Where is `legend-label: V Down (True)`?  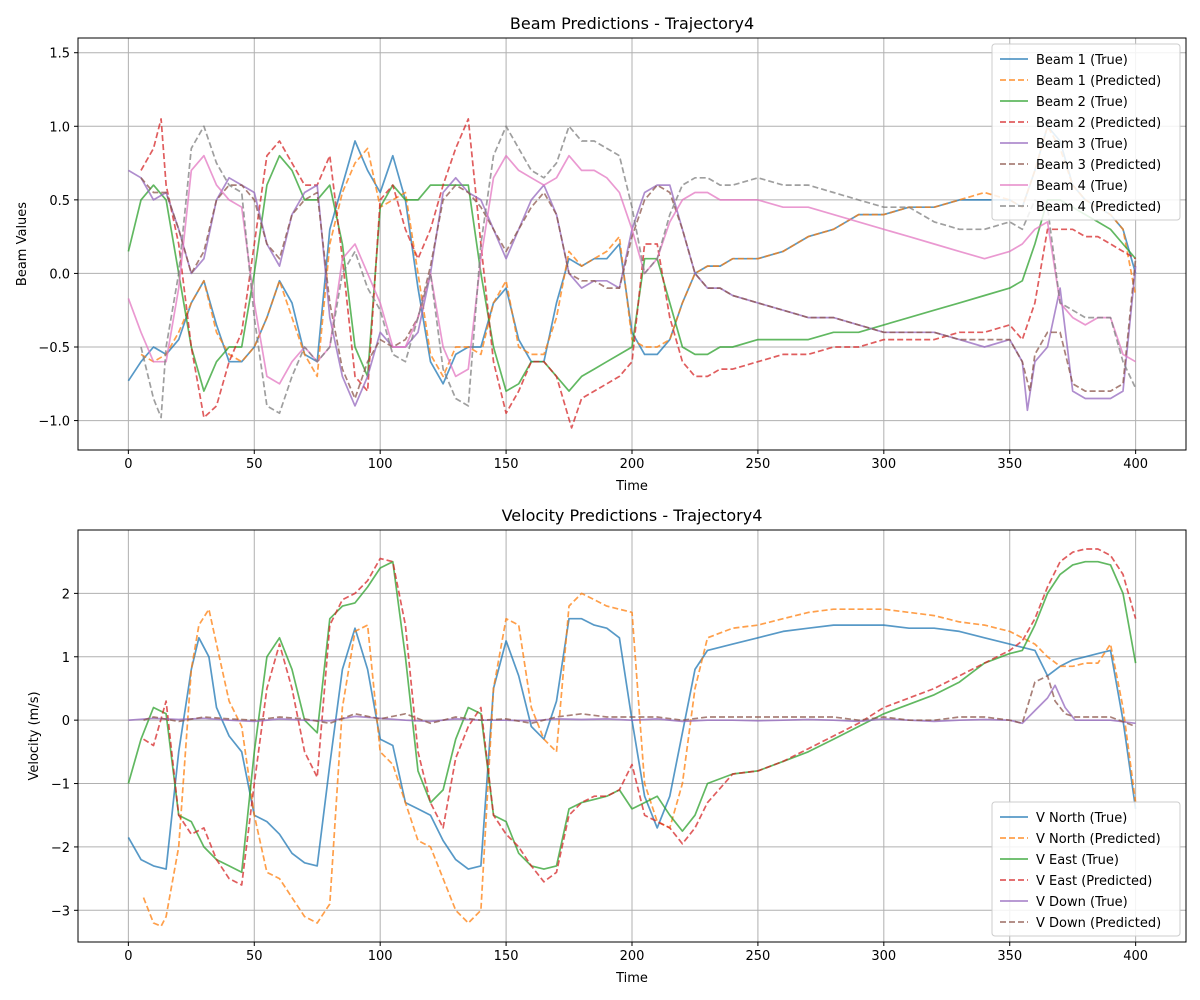
legend-label: V Down (True) is located at coordinates (1082, 902).